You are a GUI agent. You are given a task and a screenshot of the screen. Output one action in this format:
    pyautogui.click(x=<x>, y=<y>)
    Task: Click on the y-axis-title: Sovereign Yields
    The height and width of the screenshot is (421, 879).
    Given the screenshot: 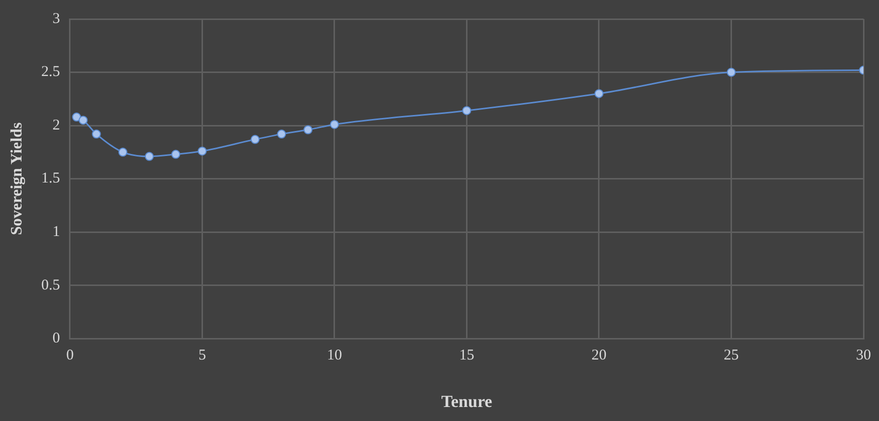 What is the action you would take?
    pyautogui.click(x=17, y=179)
    